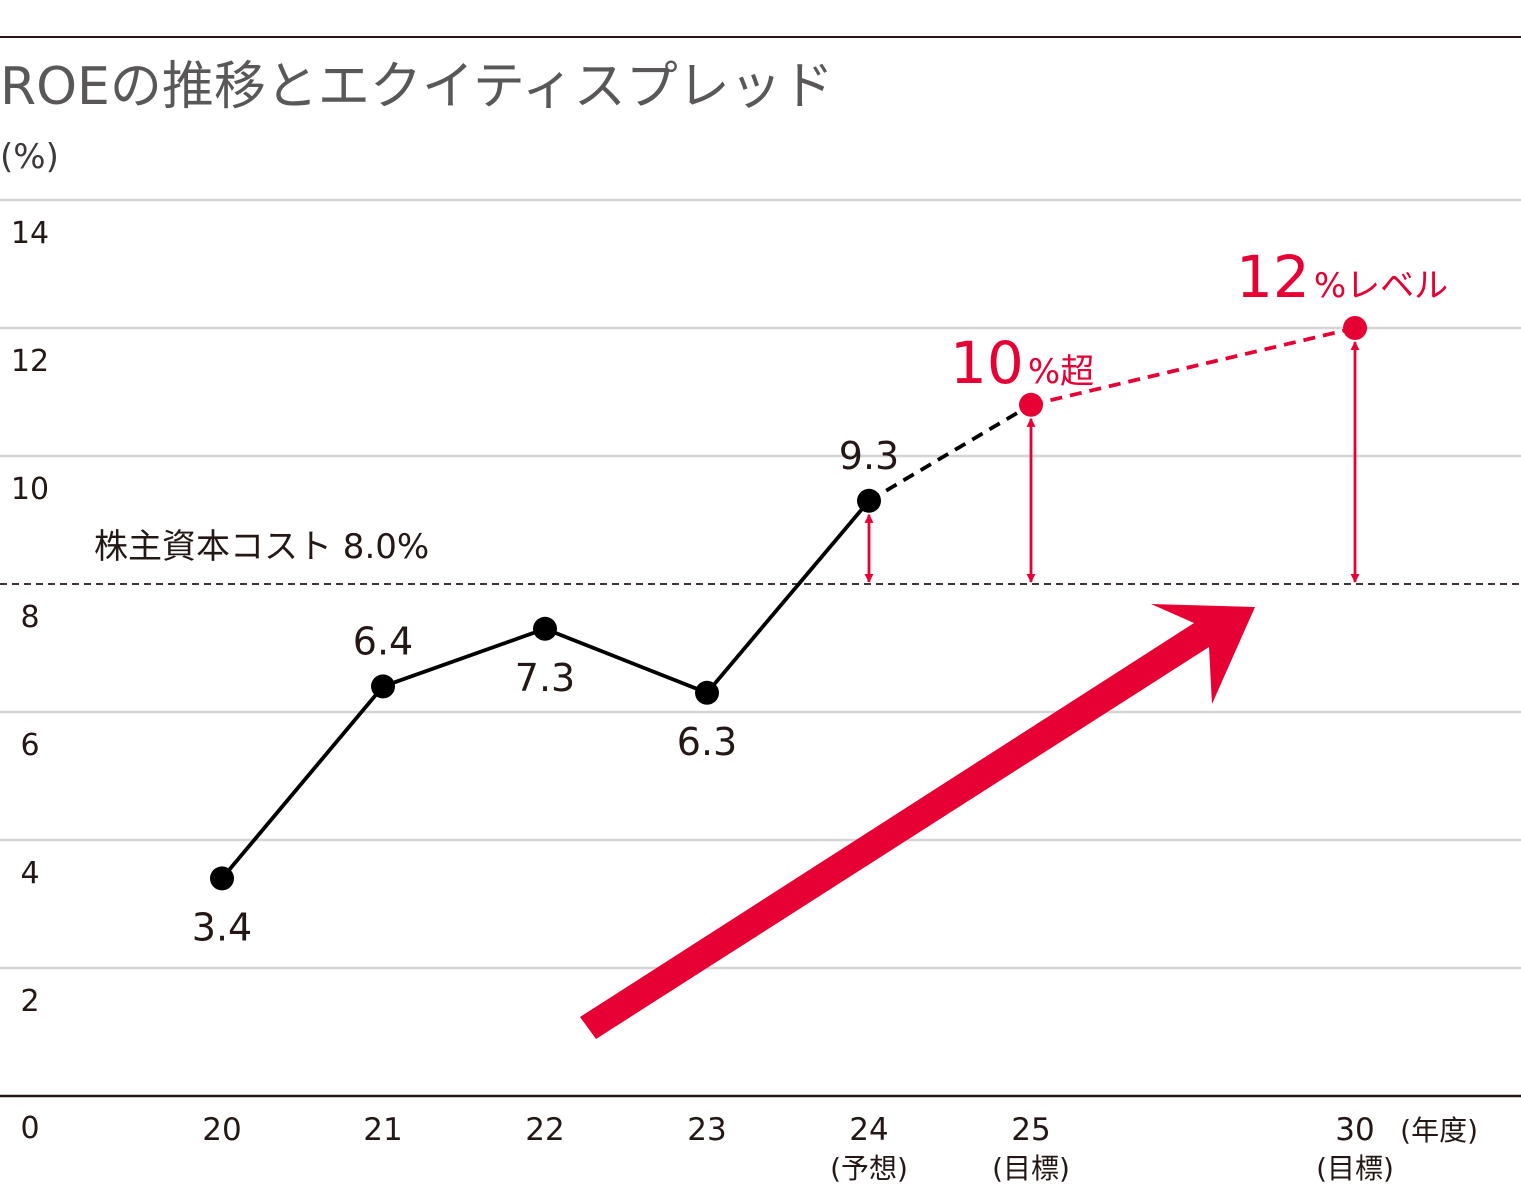  Describe the element at coordinates (30, 361) in the screenshot. I see `y-tick-label: 12` at that location.